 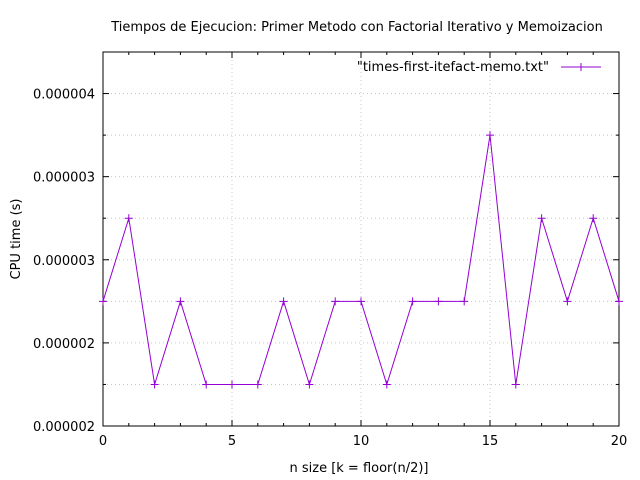 What do you see at coordinates (490, 441) in the screenshot?
I see `x-tick-label: 15` at bounding box center [490, 441].